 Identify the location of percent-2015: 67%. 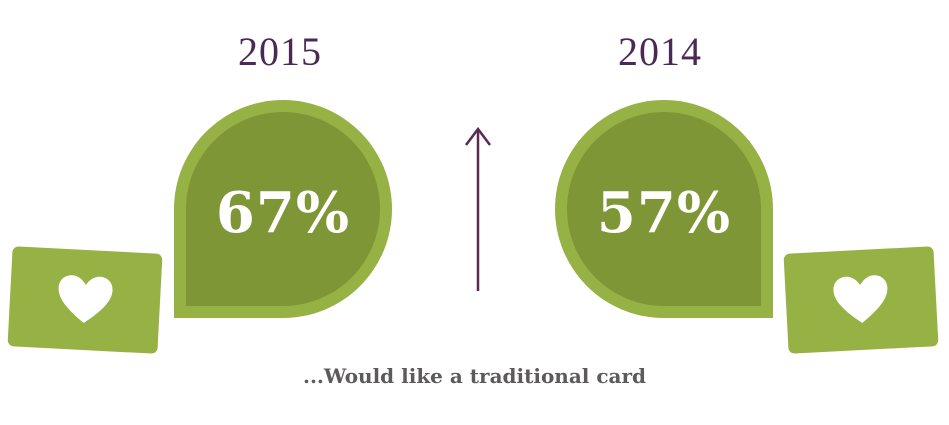
(283, 213).